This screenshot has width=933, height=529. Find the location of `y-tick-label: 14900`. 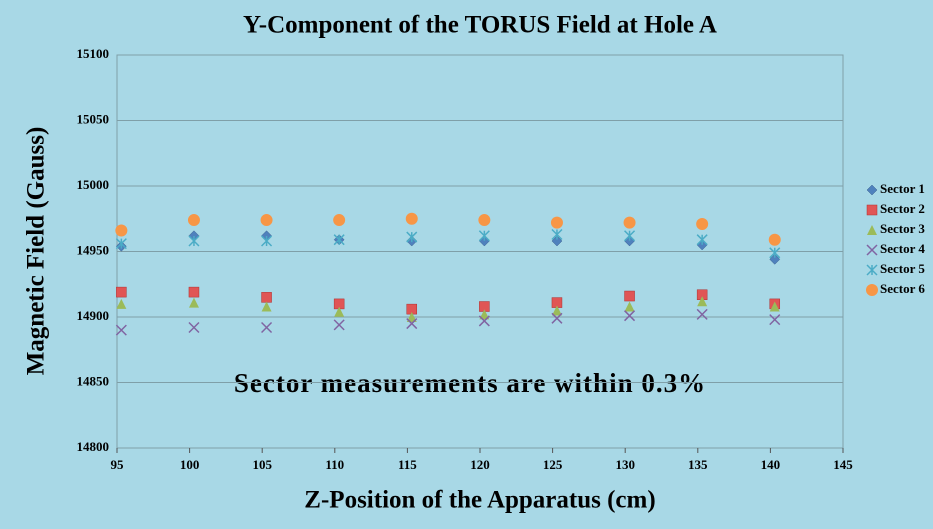

y-tick-label: 14900 is located at coordinates (93, 315).